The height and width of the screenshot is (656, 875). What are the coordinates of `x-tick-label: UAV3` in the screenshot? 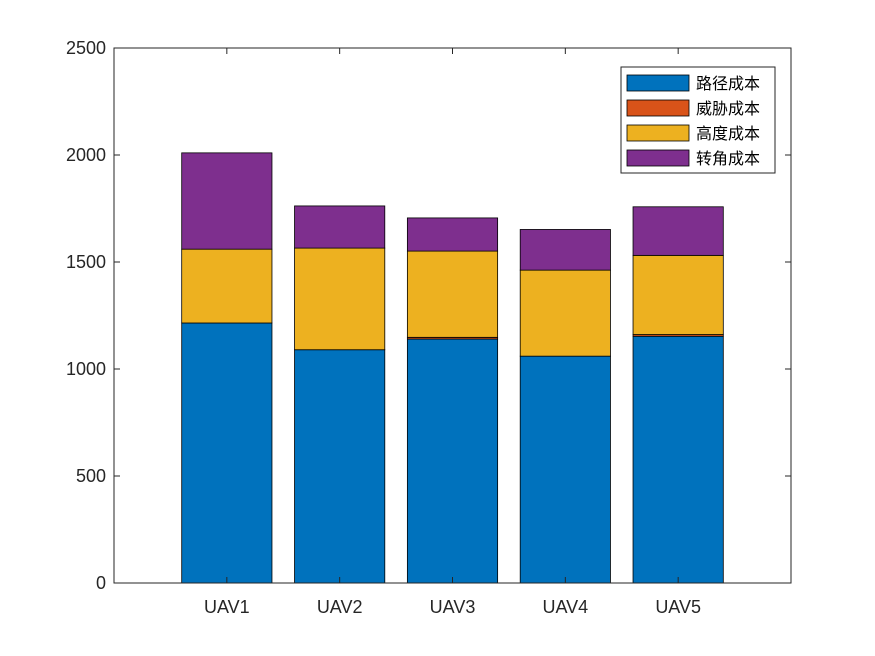 It's located at (453, 607).